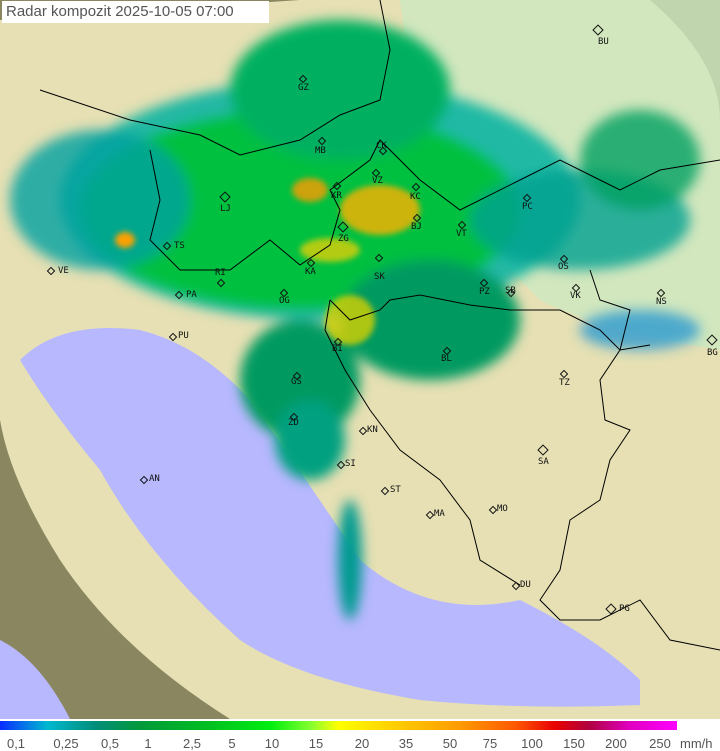  Describe the element at coordinates (624, 609) in the screenshot. I see `city-label-pg: PG` at that location.